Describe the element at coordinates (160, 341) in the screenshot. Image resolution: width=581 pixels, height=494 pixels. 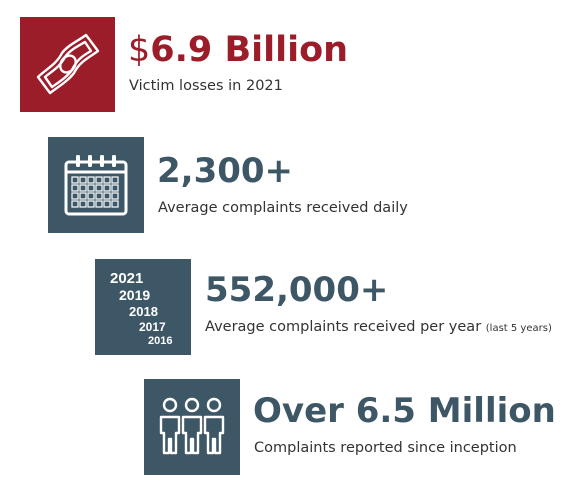
I see `year-label: 2016` at that location.